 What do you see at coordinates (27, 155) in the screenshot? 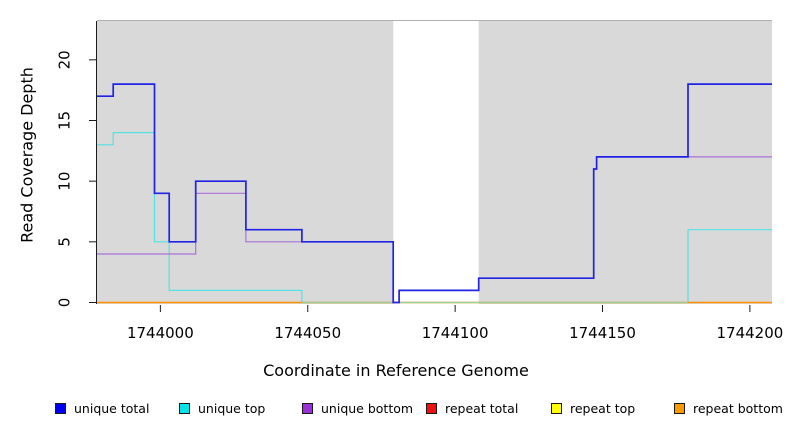
I see `y-axis-title: Read Coverage Depth` at bounding box center [27, 155].